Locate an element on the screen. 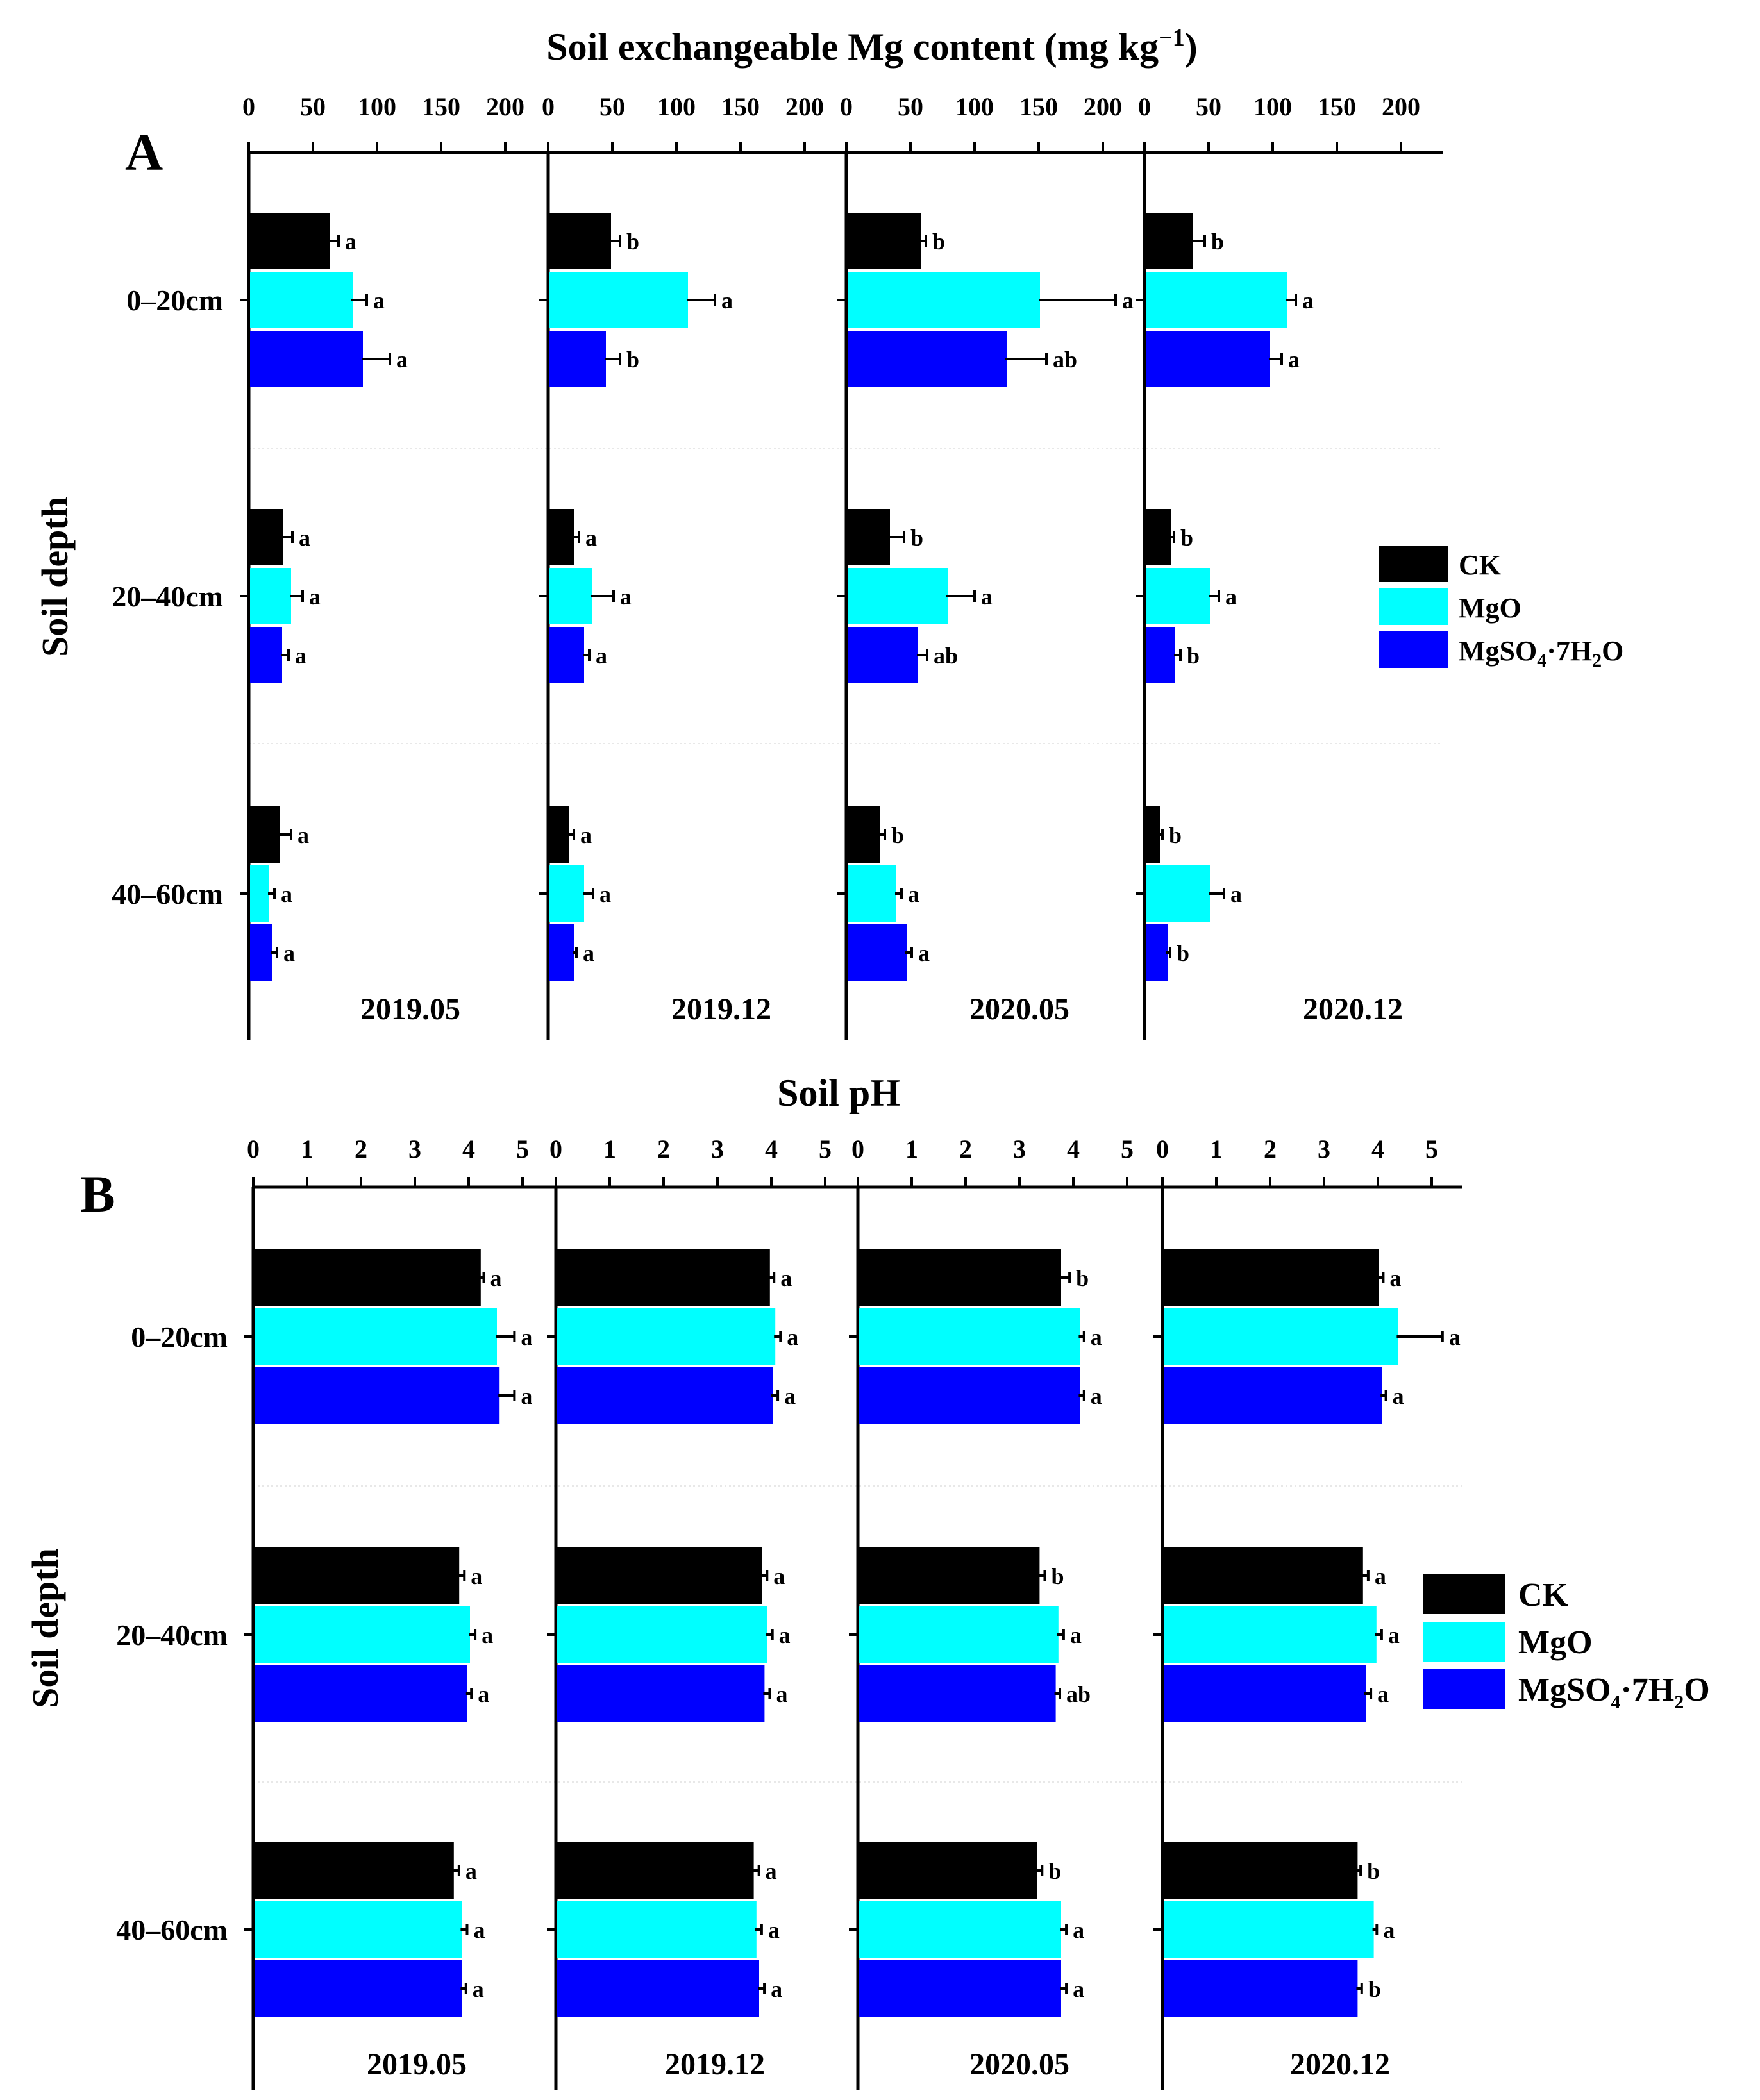  legend-a-mgo: MgO is located at coordinates (1490, 608).